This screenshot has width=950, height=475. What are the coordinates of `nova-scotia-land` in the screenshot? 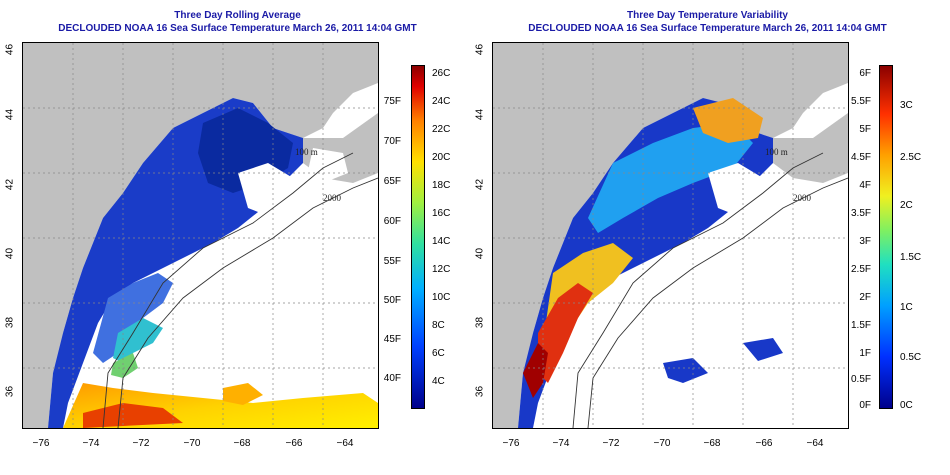 It's located at (810, 148).